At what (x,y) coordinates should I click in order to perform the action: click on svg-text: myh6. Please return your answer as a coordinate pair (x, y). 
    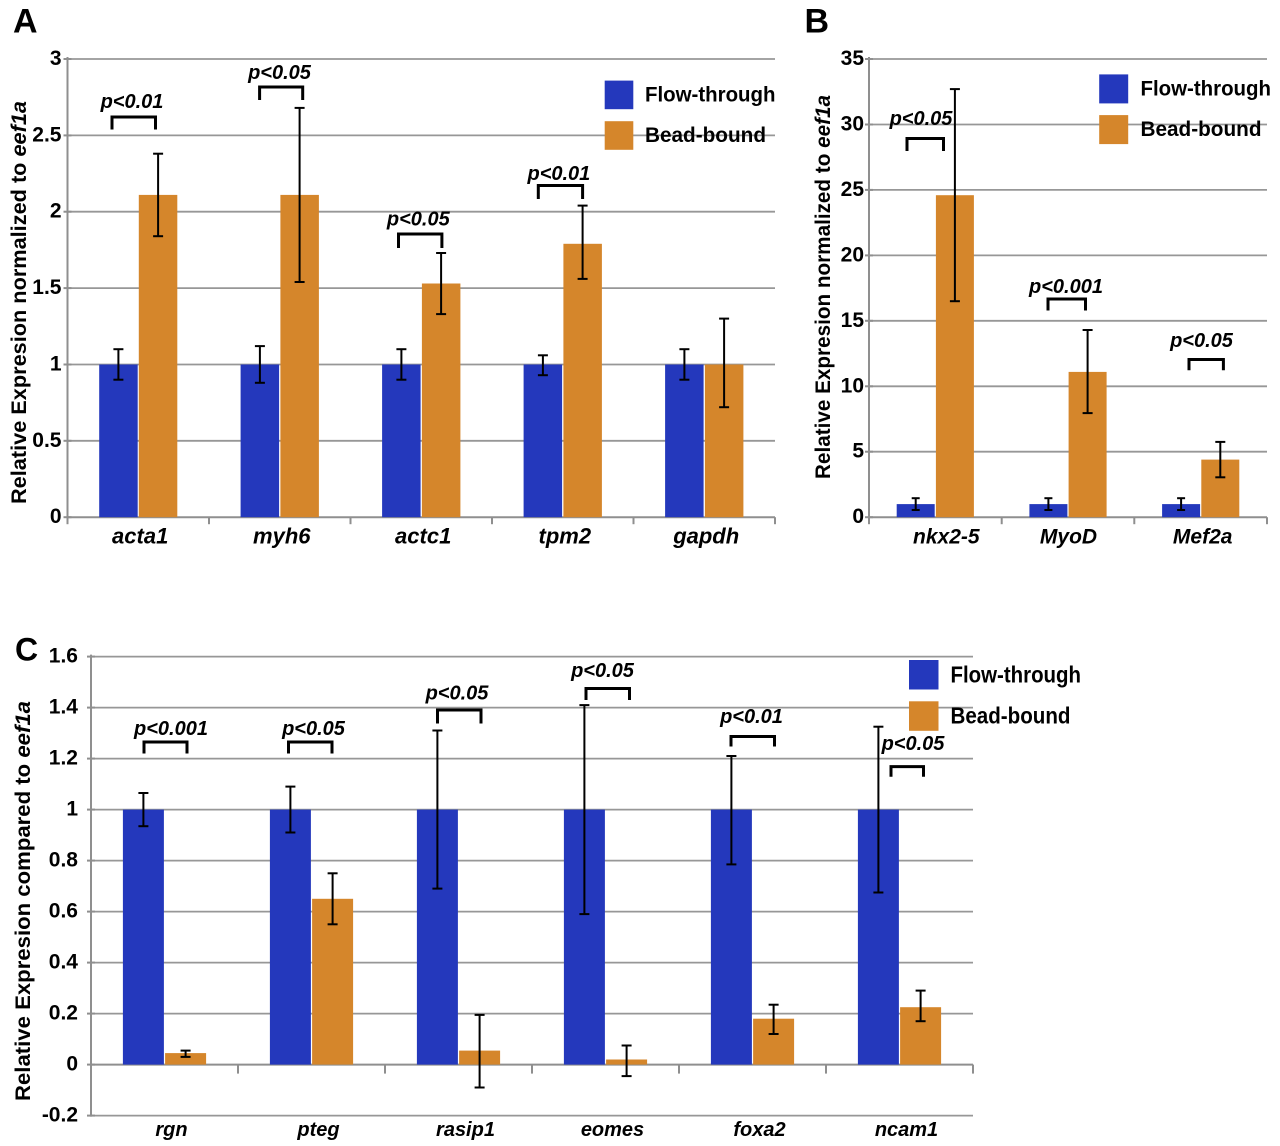
    Looking at the image, I should click on (282, 536).